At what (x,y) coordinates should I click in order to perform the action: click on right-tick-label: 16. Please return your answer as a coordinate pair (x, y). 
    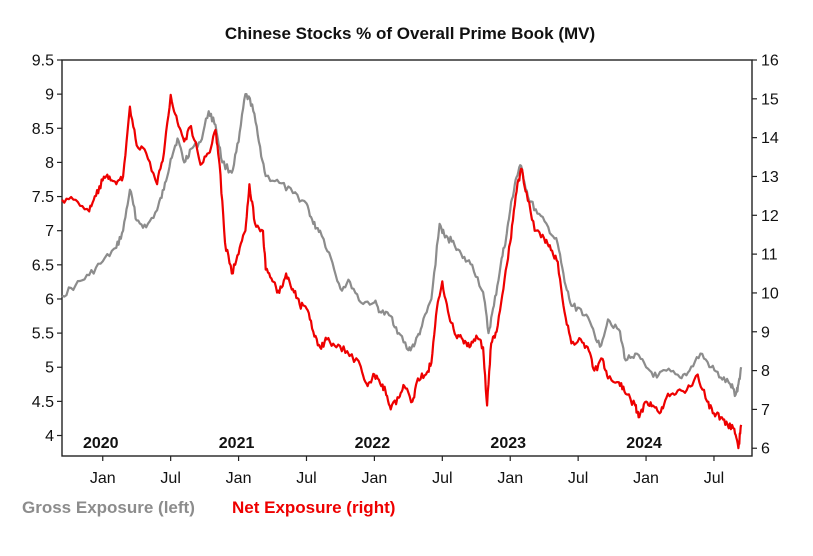
    Looking at the image, I should click on (770, 61).